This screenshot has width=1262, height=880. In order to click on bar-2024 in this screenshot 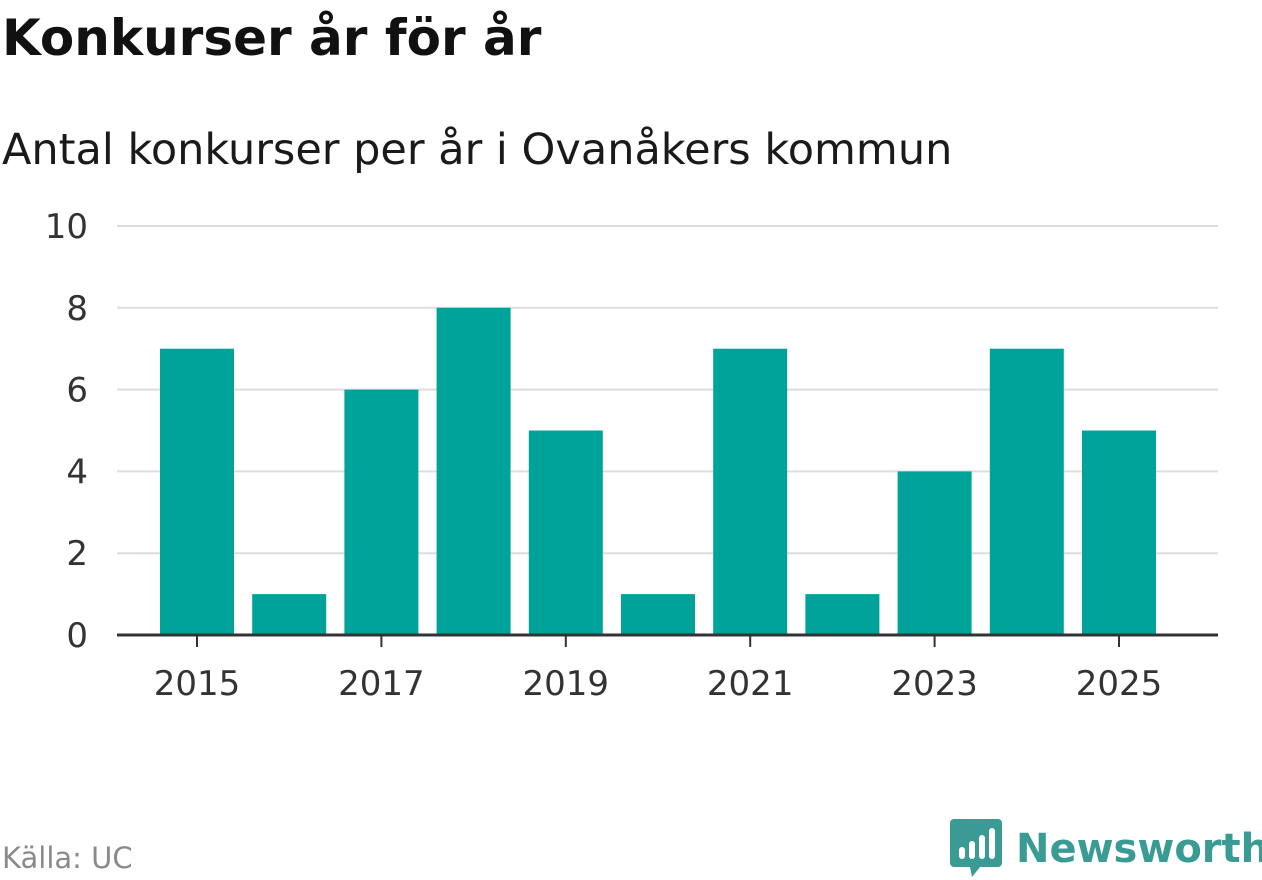, I will do `click(1026, 491)`.